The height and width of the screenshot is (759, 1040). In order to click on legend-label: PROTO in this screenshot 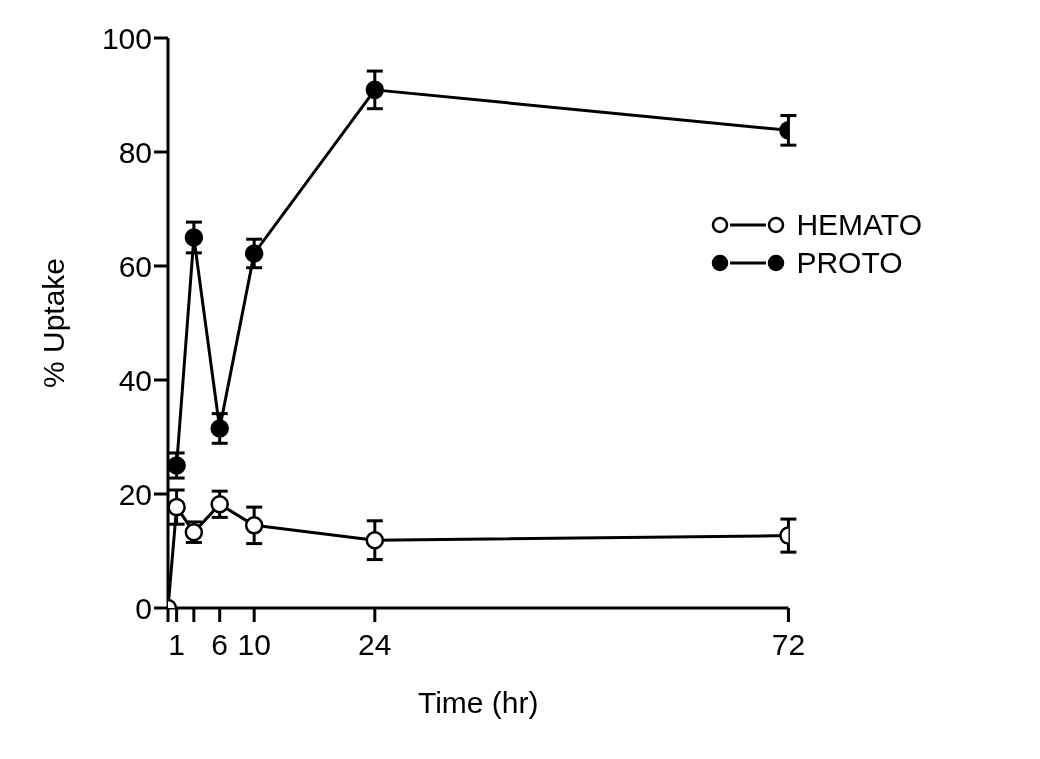, I will do `click(849, 263)`.